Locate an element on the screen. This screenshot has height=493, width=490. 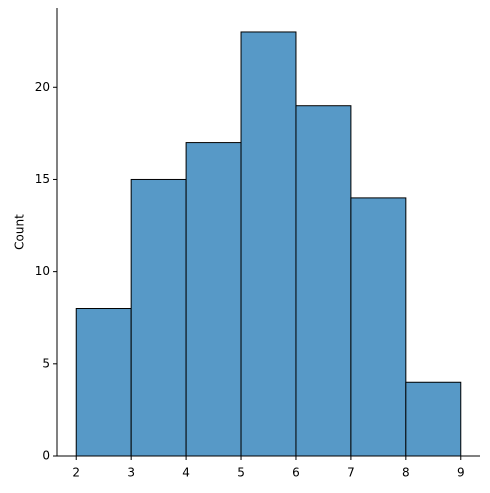
x-tick-label: 8 is located at coordinates (406, 473).